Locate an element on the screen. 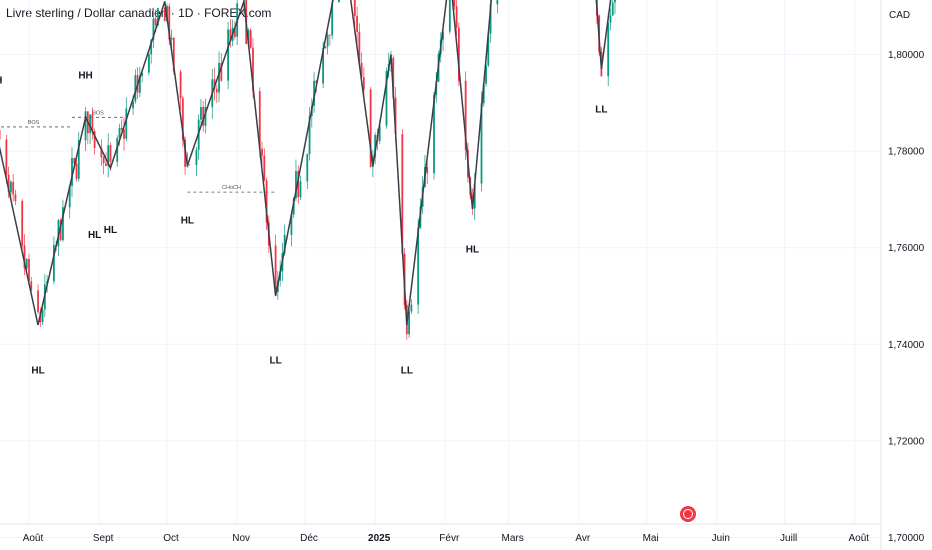  time-tick-label: Nov is located at coordinates (241, 538).